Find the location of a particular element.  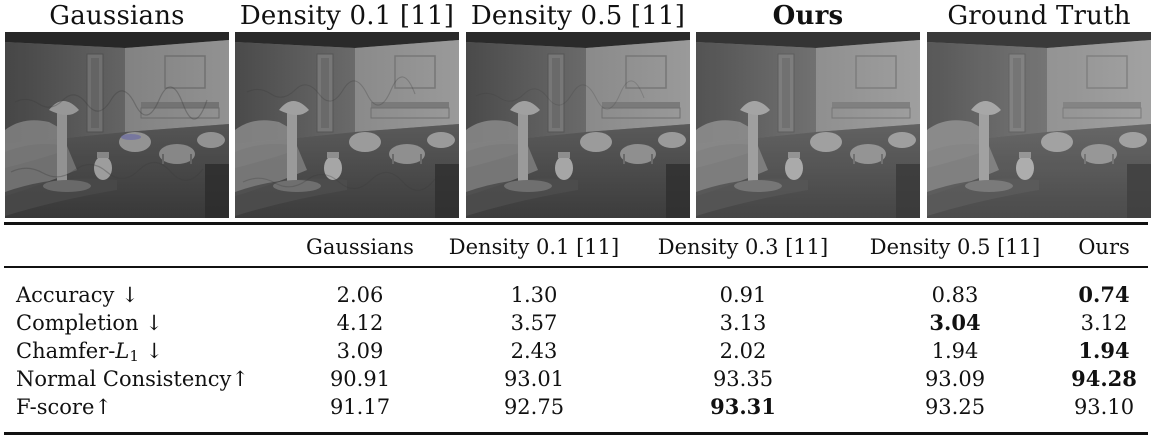

best-value-cell: 3.04 is located at coordinates (955, 322).